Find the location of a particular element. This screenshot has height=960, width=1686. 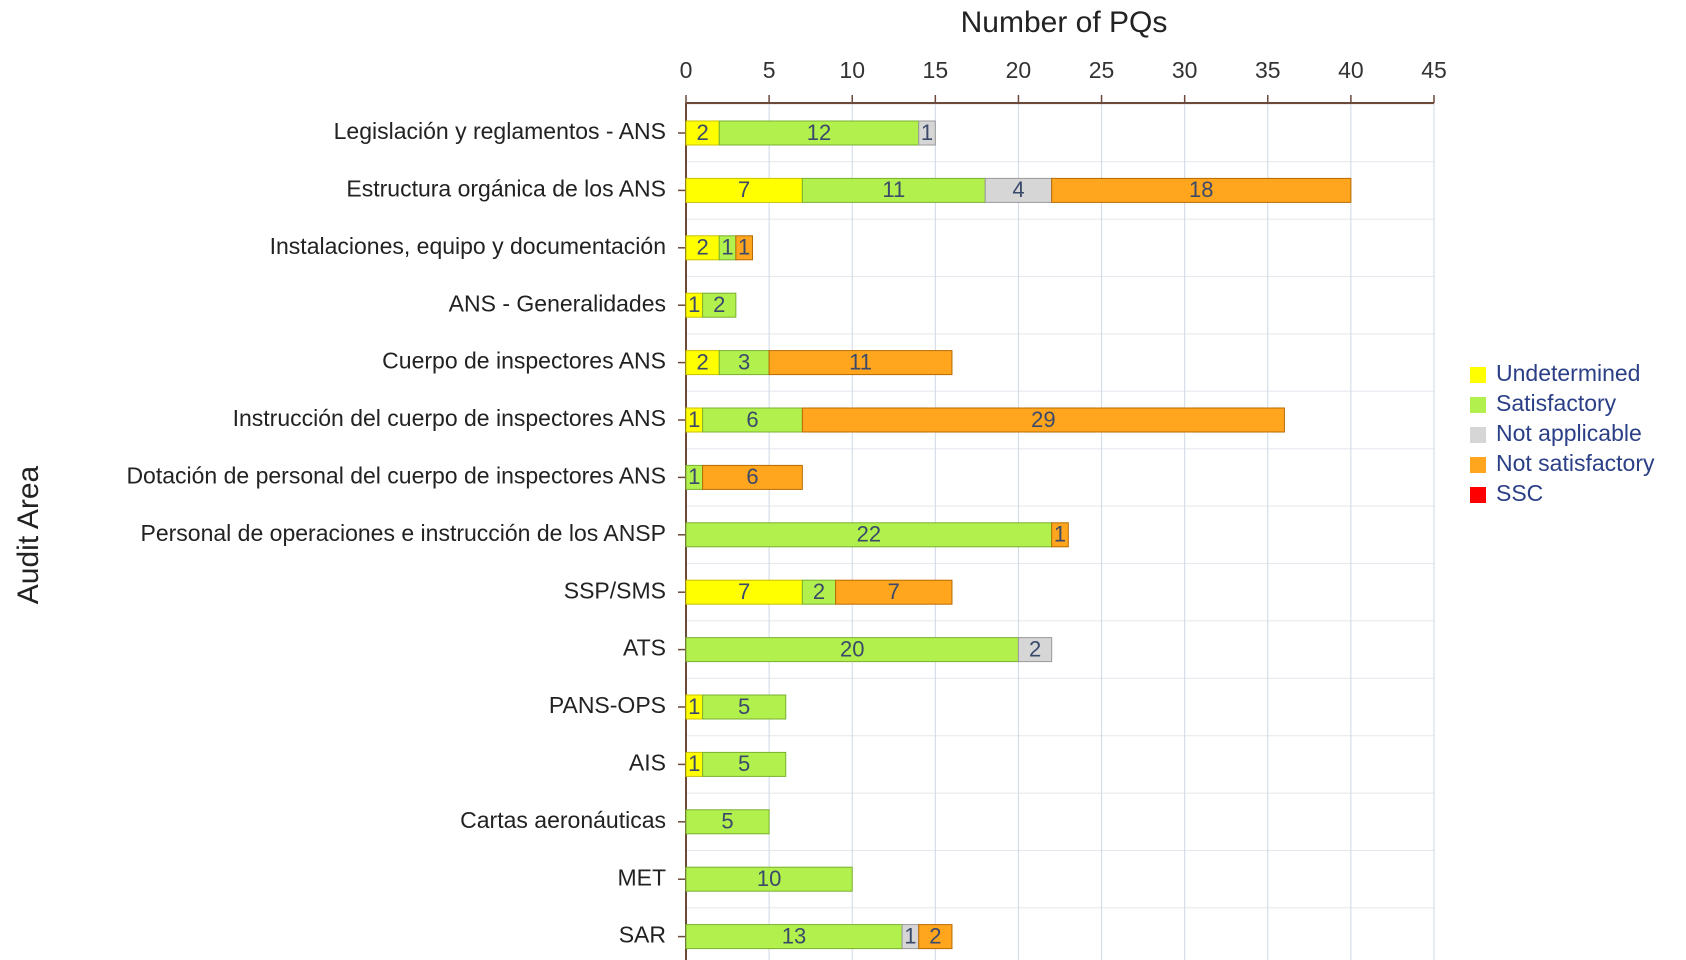

x-tick-label: 35 is located at coordinates (1268, 70).